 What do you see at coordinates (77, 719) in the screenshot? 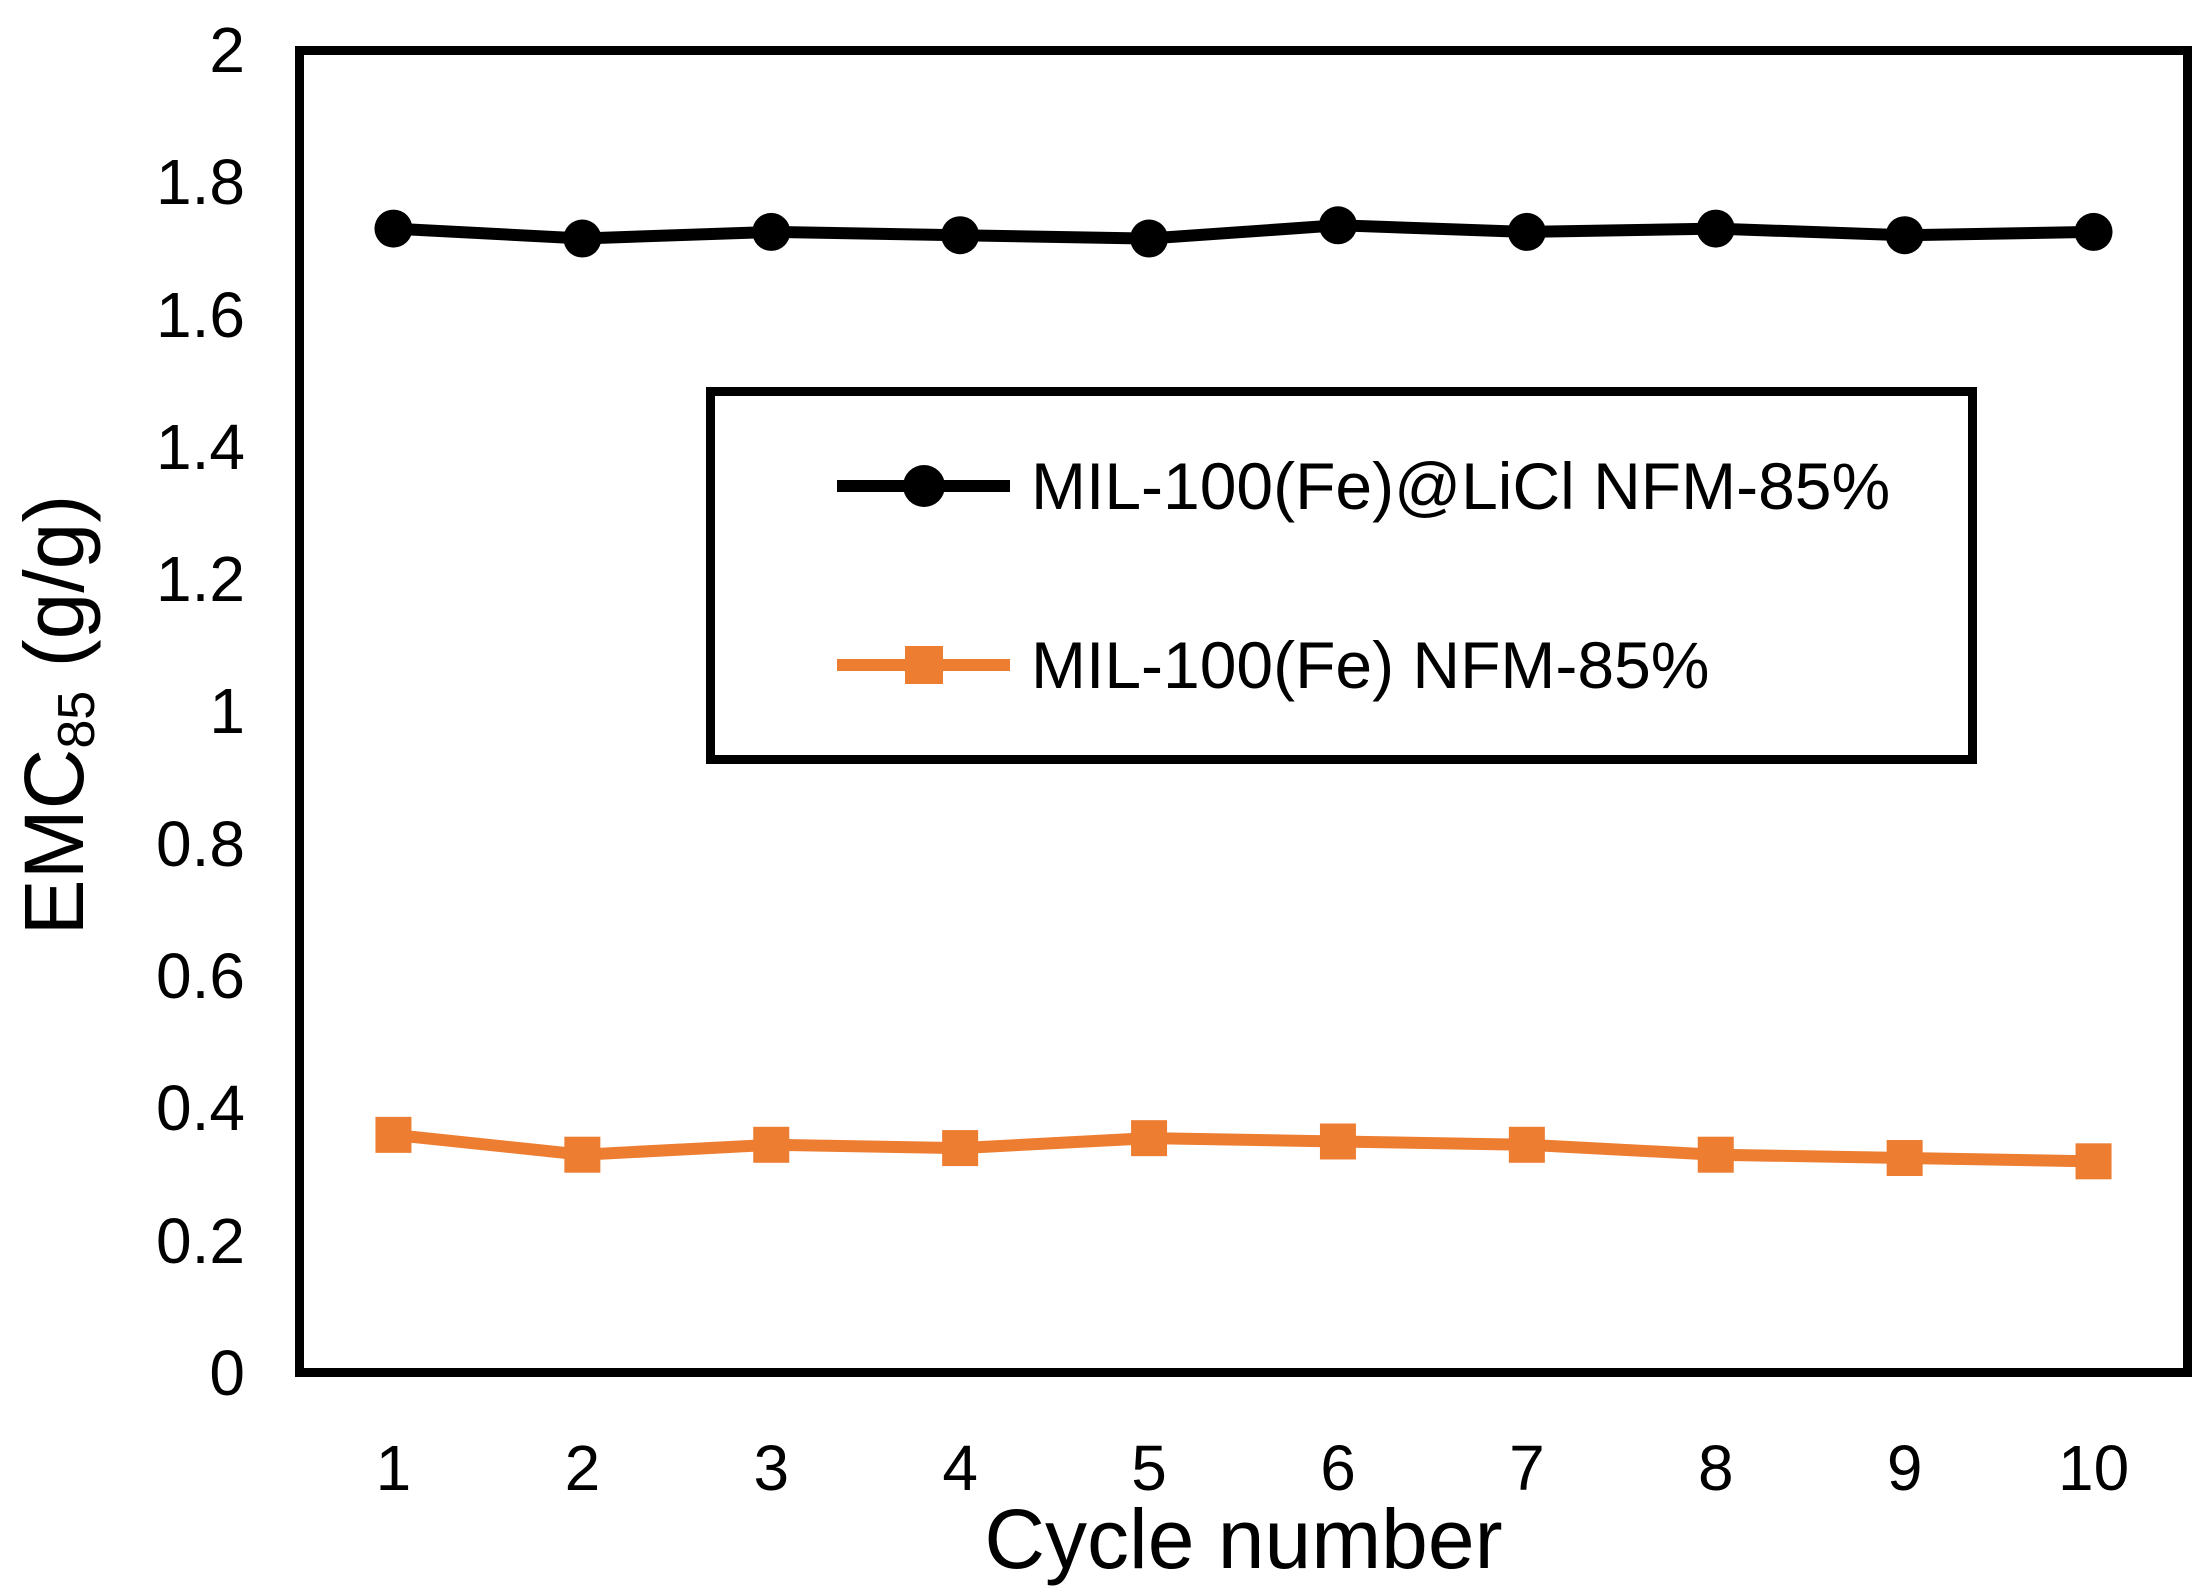
I see `y-axis-title-subscript: 85` at bounding box center [77, 719].